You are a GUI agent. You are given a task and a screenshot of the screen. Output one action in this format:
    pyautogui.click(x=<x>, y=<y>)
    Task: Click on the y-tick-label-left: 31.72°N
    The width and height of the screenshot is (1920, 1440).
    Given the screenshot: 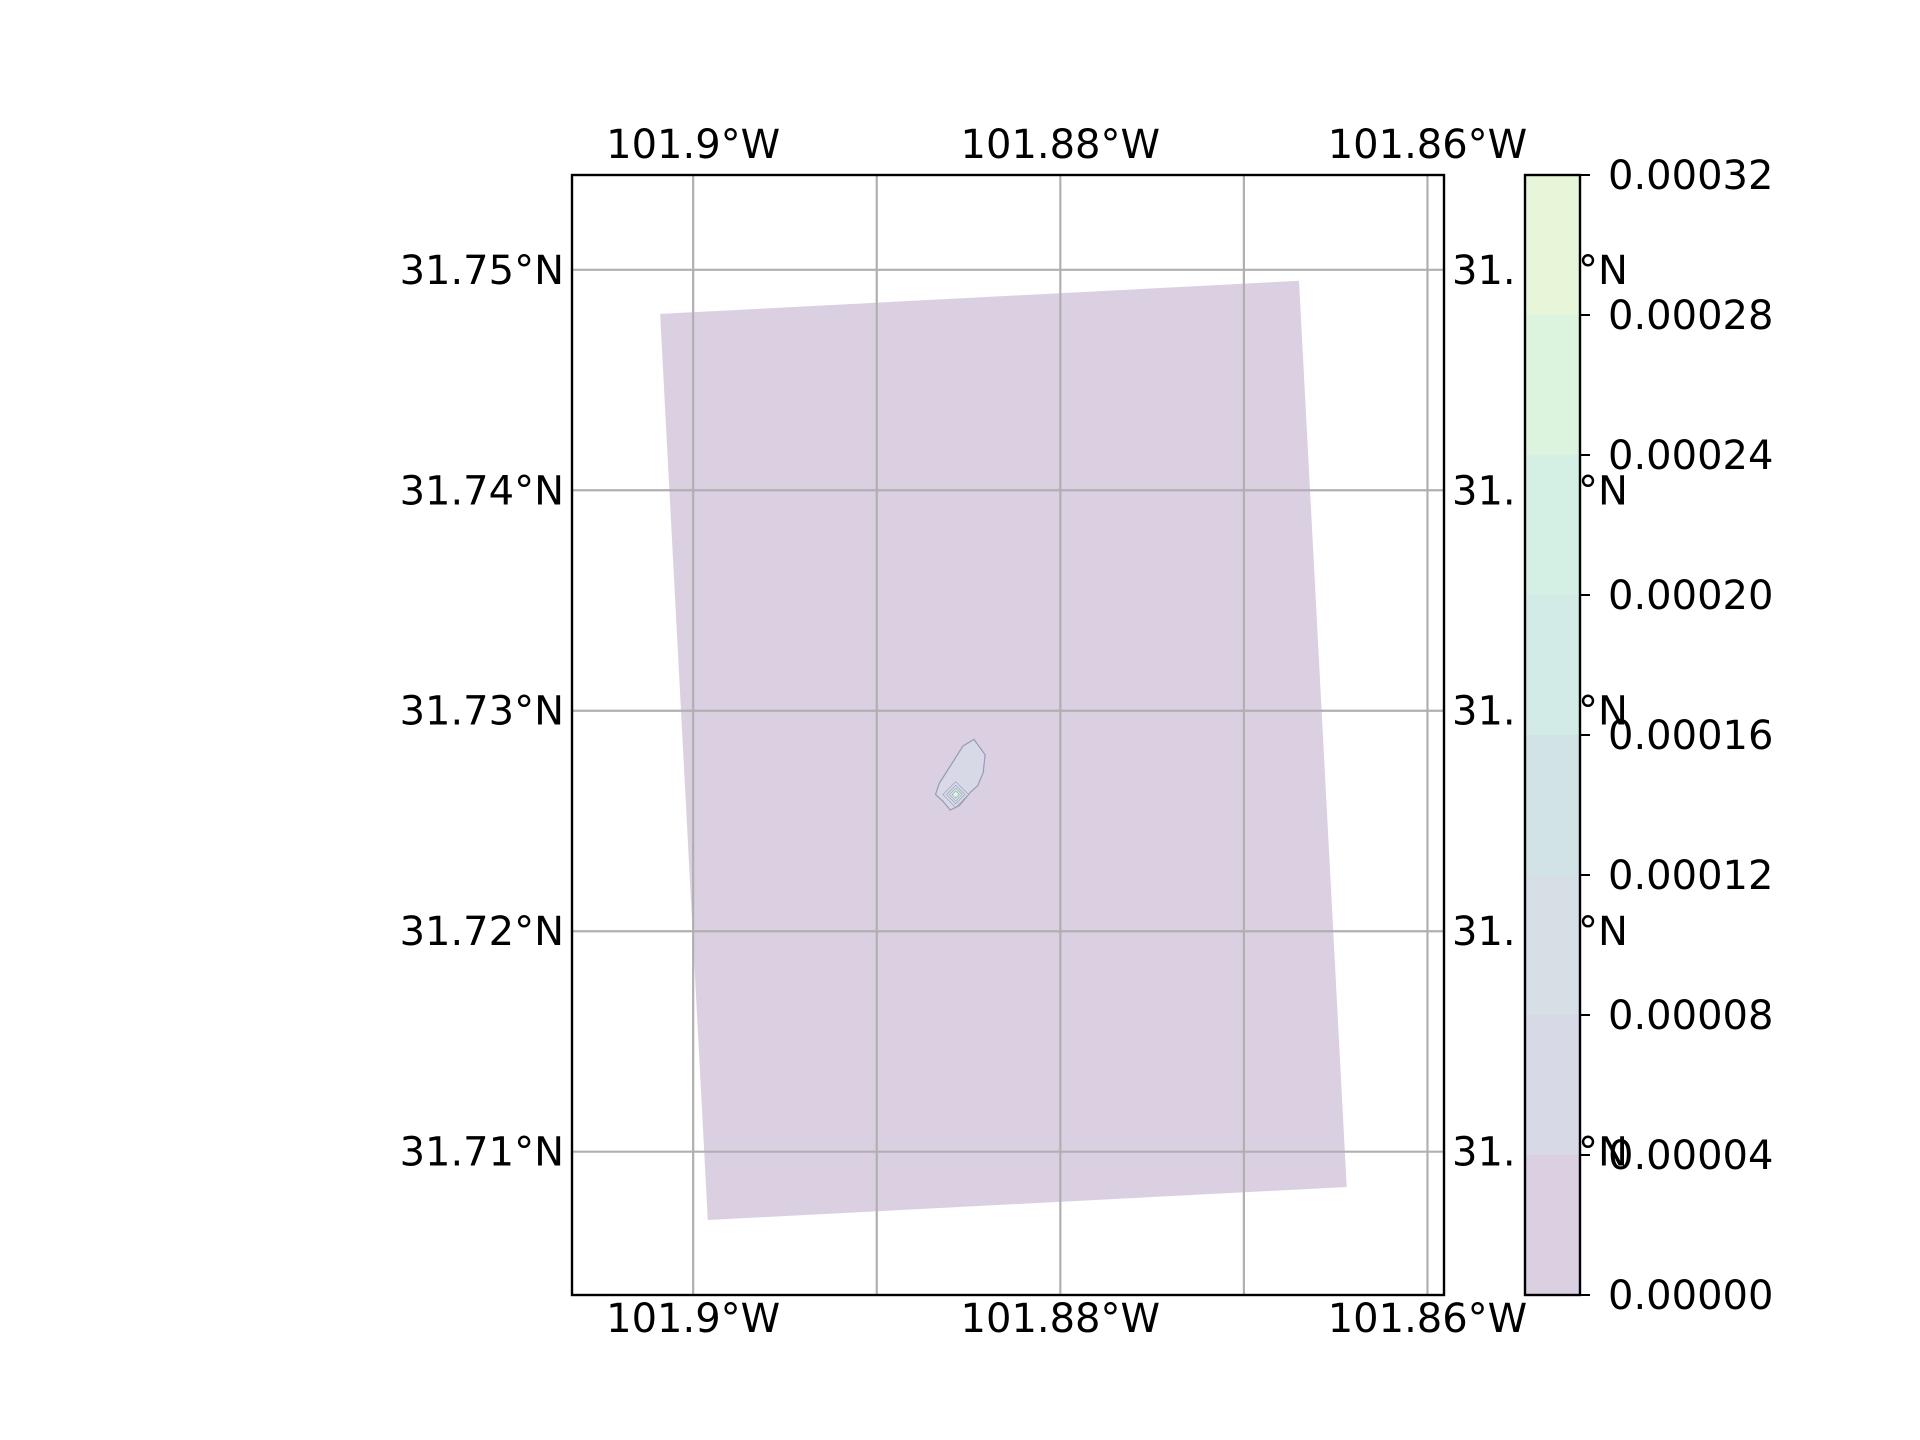 What is the action you would take?
    pyautogui.click(x=482, y=932)
    